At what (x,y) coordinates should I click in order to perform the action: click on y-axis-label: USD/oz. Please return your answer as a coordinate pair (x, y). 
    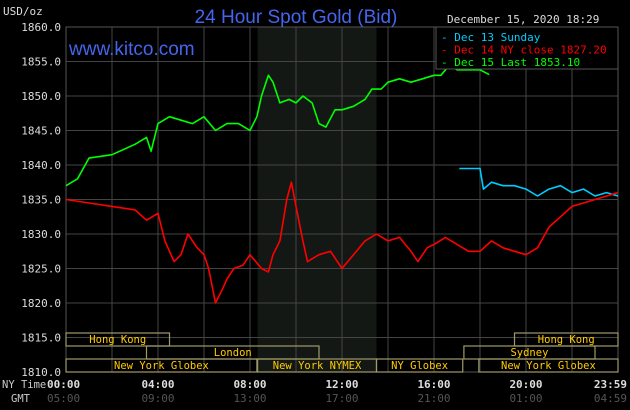
    Looking at the image, I should click on (23, 11).